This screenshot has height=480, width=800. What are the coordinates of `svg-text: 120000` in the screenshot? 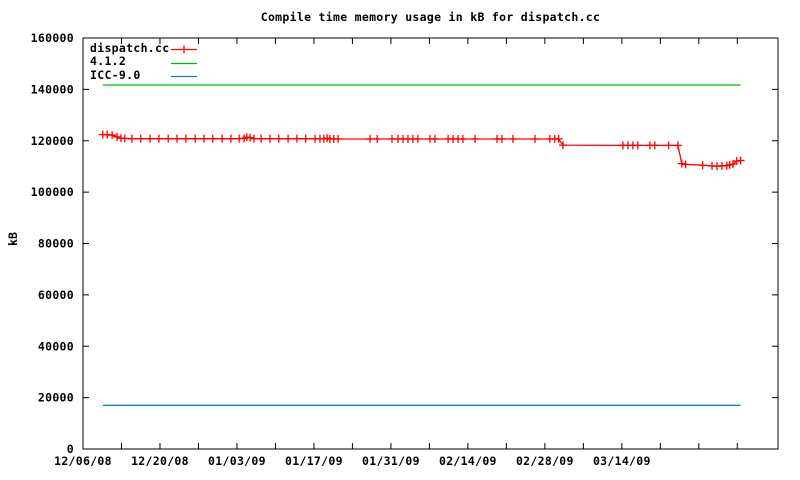 It's located at (52, 141).